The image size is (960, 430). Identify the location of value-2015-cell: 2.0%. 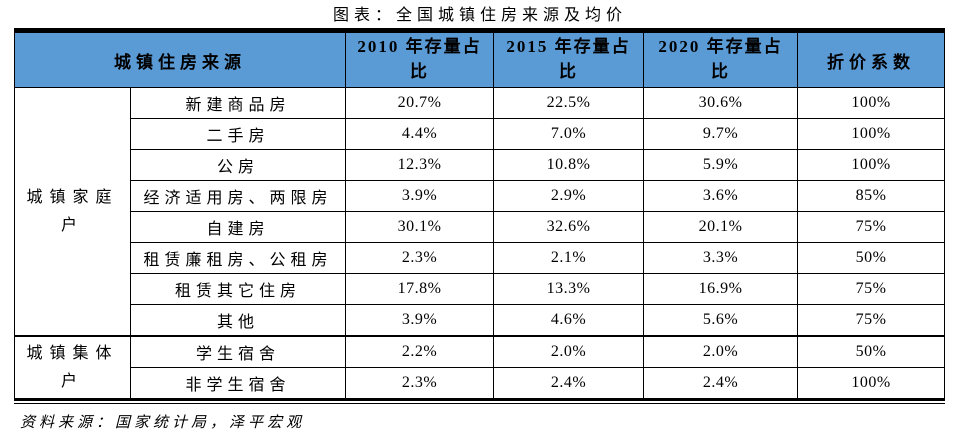
(568, 351).